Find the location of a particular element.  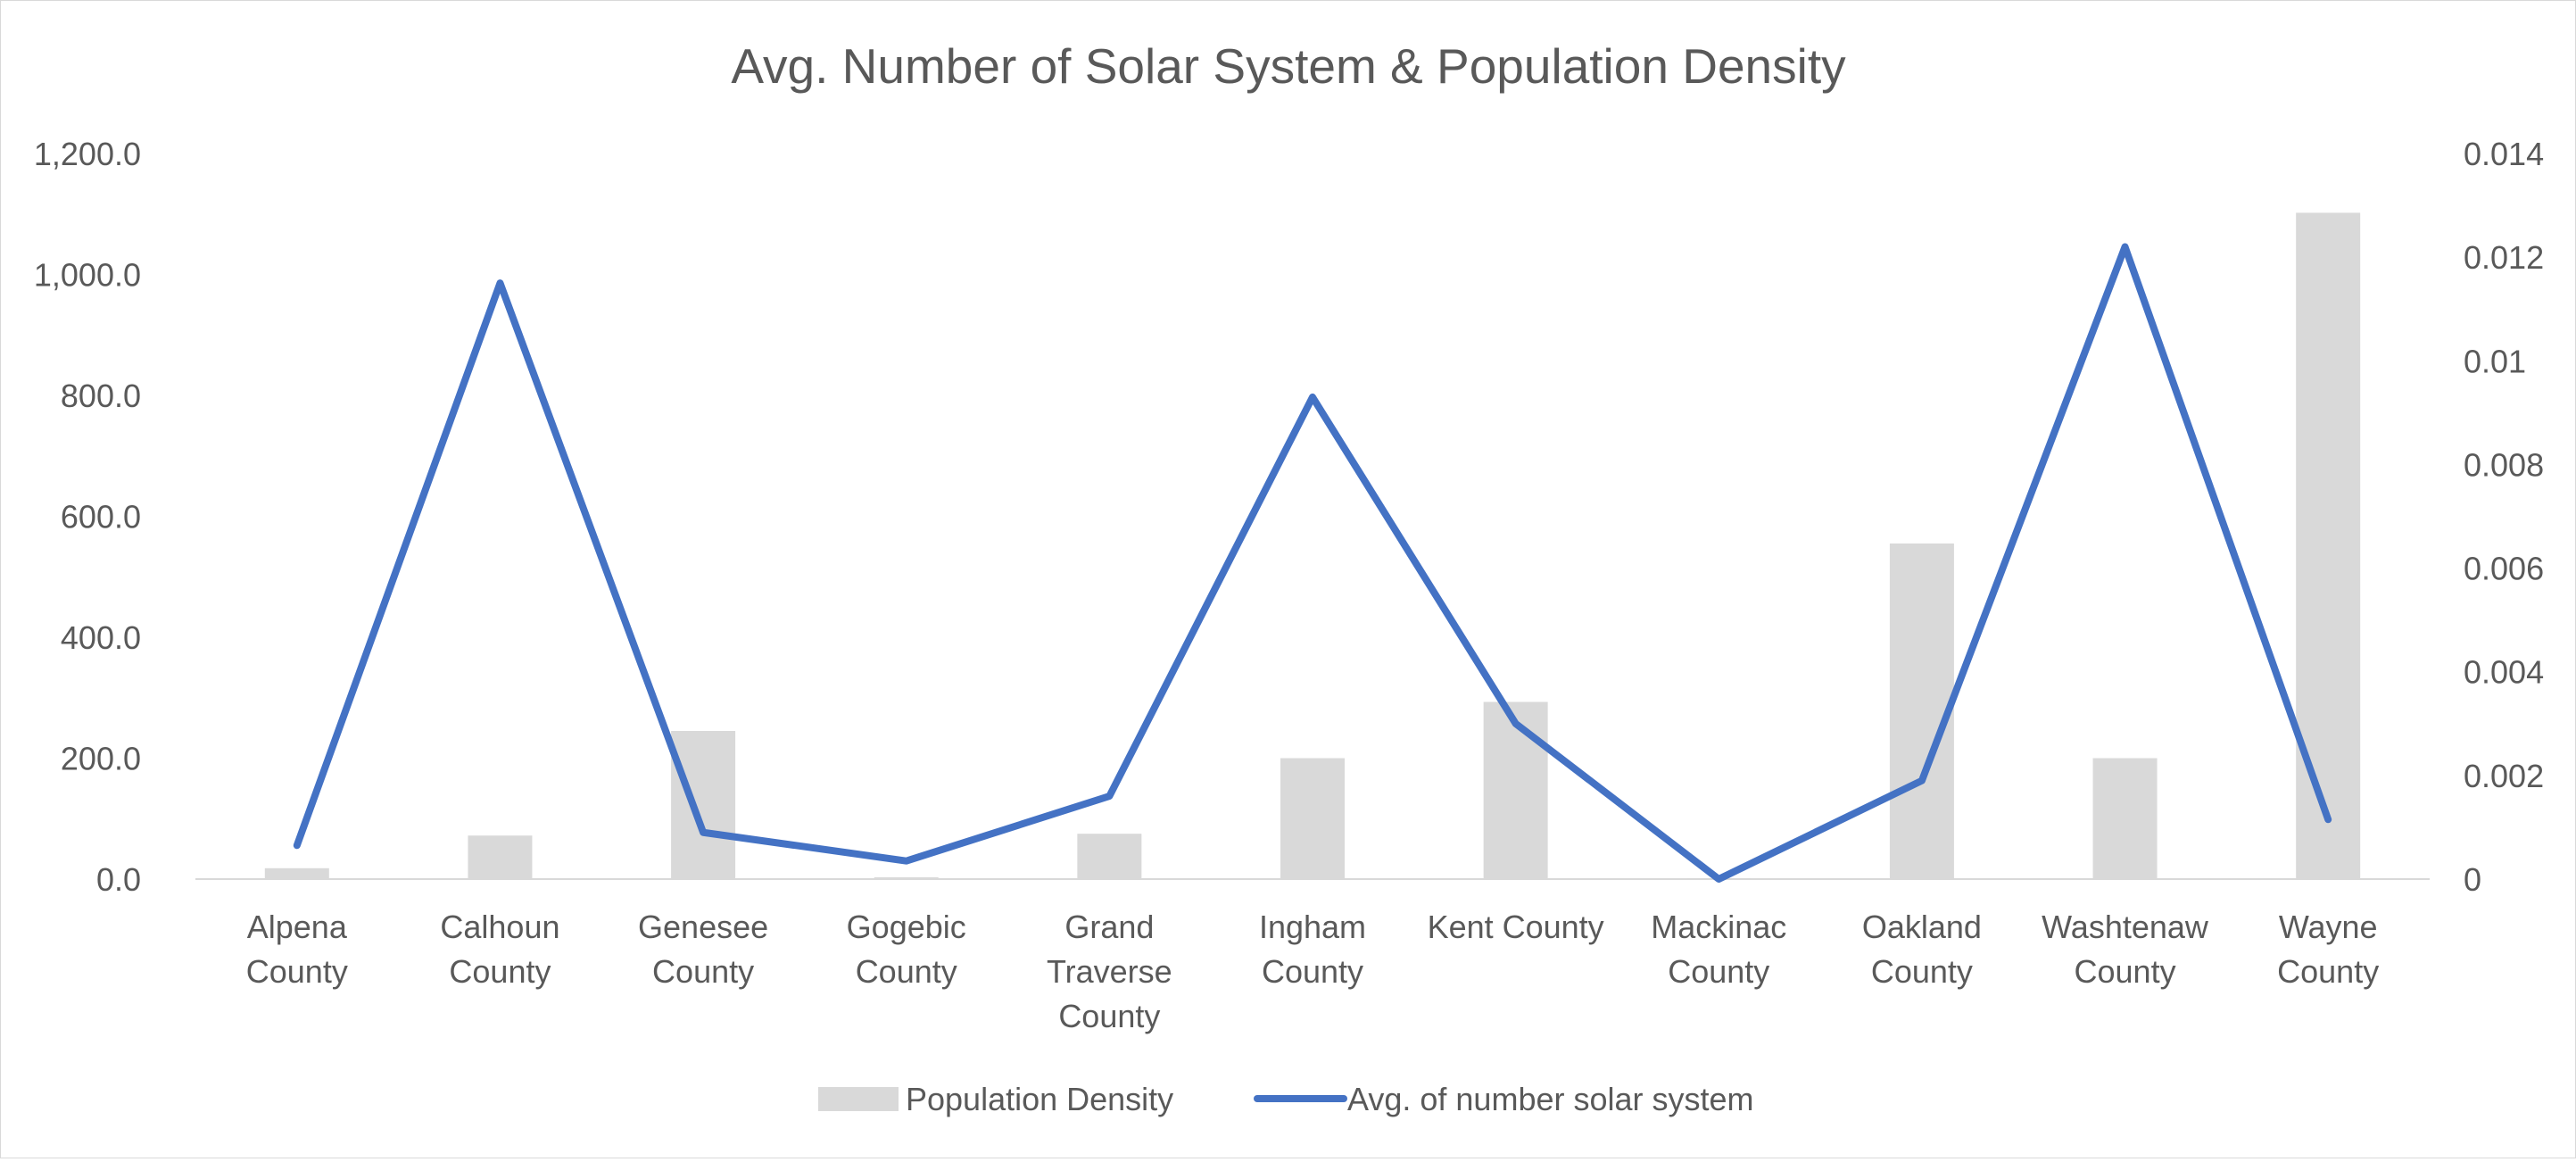

left-axis: 0.0 200.0 400.0 600.0 800.0 1,000.0 1,200.0 is located at coordinates (87, 517).